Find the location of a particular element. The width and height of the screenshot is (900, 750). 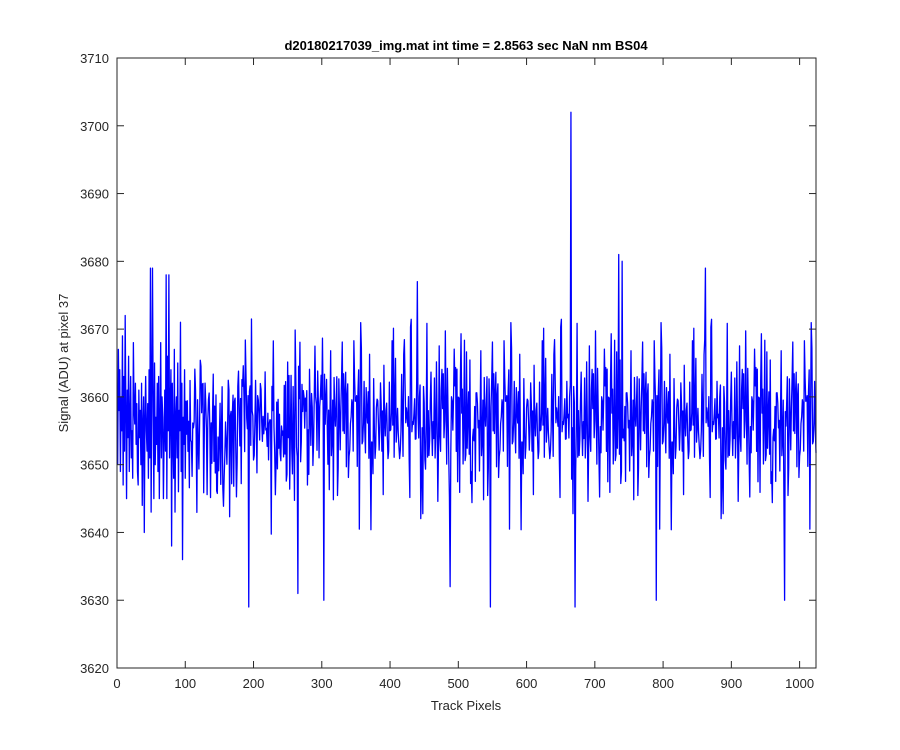

x-tick-label: 500 is located at coordinates (458, 683).